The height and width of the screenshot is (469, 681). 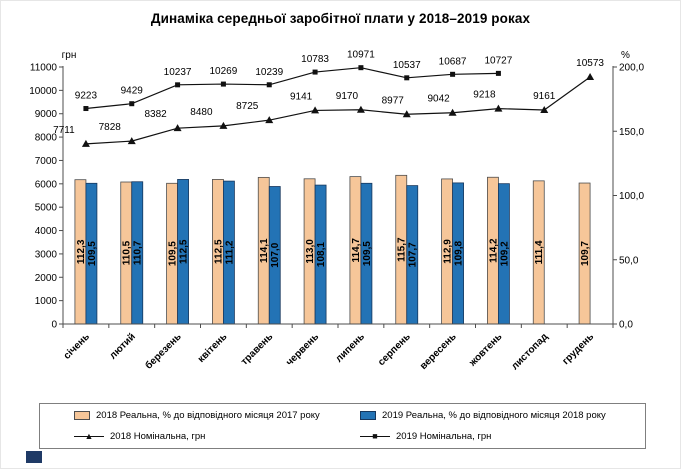 What do you see at coordinates (69, 55) in the screenshot?
I see `left-axis-unit: грн` at bounding box center [69, 55].